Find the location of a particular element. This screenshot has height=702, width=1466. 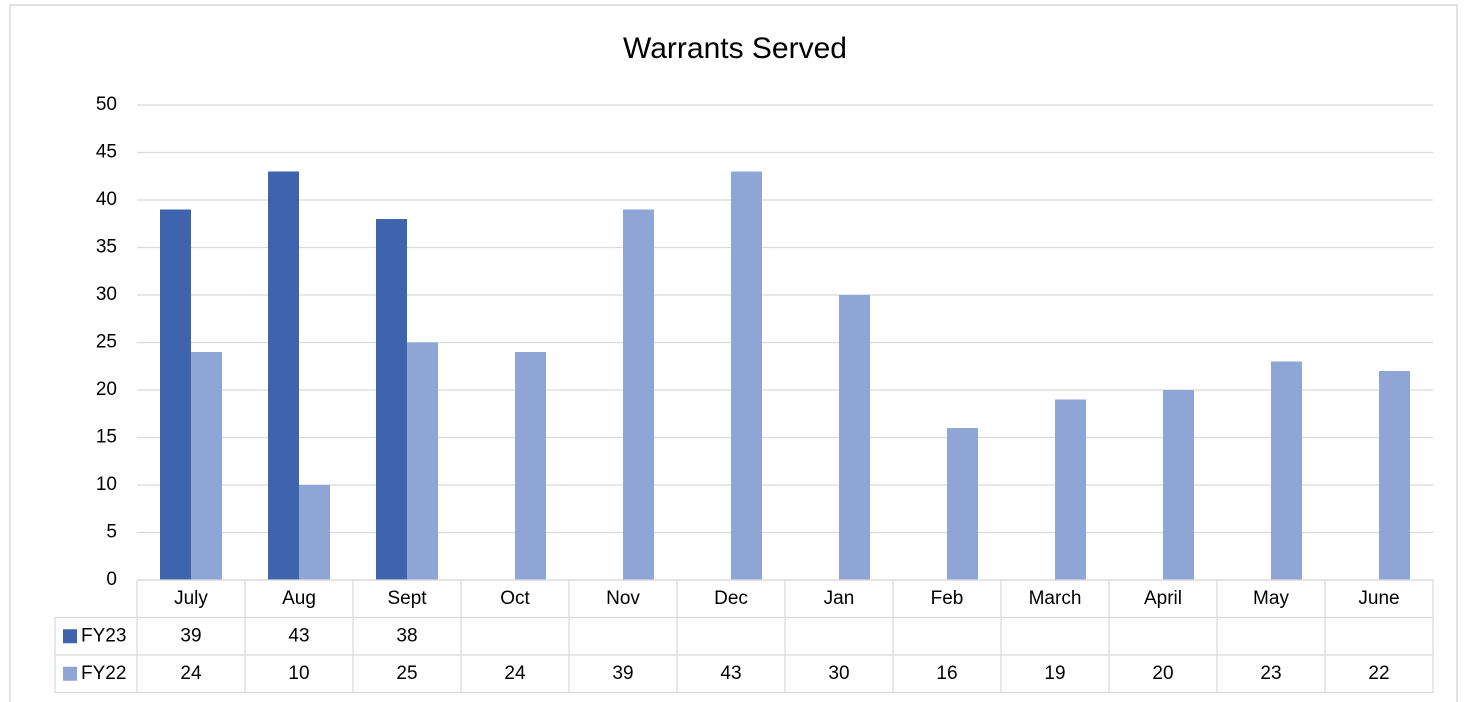

table-value: 22 is located at coordinates (1378, 673).